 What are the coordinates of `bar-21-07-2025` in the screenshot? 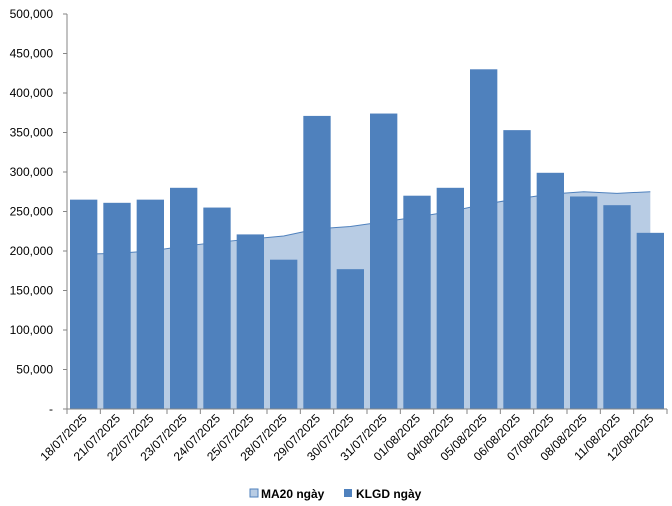 It's located at (117, 305).